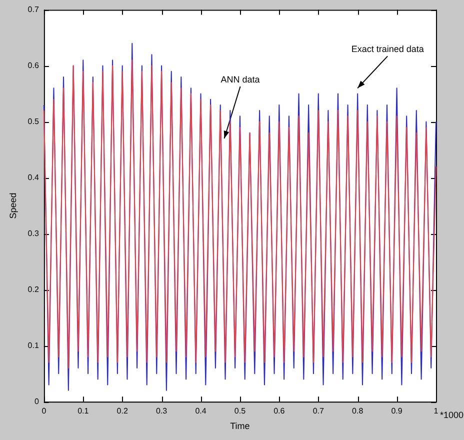  What do you see at coordinates (240, 426) in the screenshot?
I see `x-axis-title: Time` at bounding box center [240, 426].